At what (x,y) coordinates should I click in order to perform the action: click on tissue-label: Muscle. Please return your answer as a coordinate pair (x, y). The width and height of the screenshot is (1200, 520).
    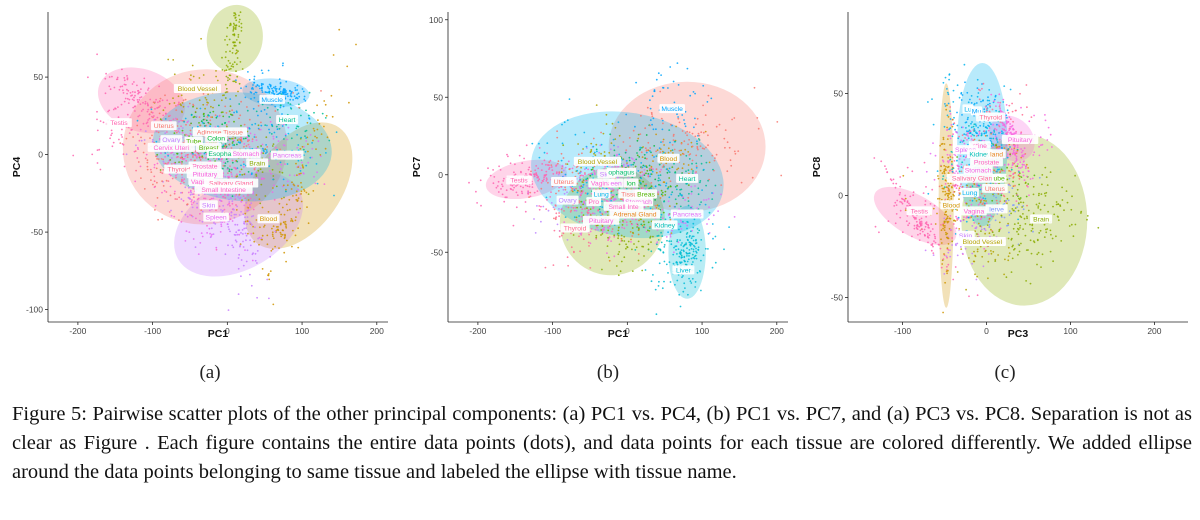
    Looking at the image, I should click on (672, 109).